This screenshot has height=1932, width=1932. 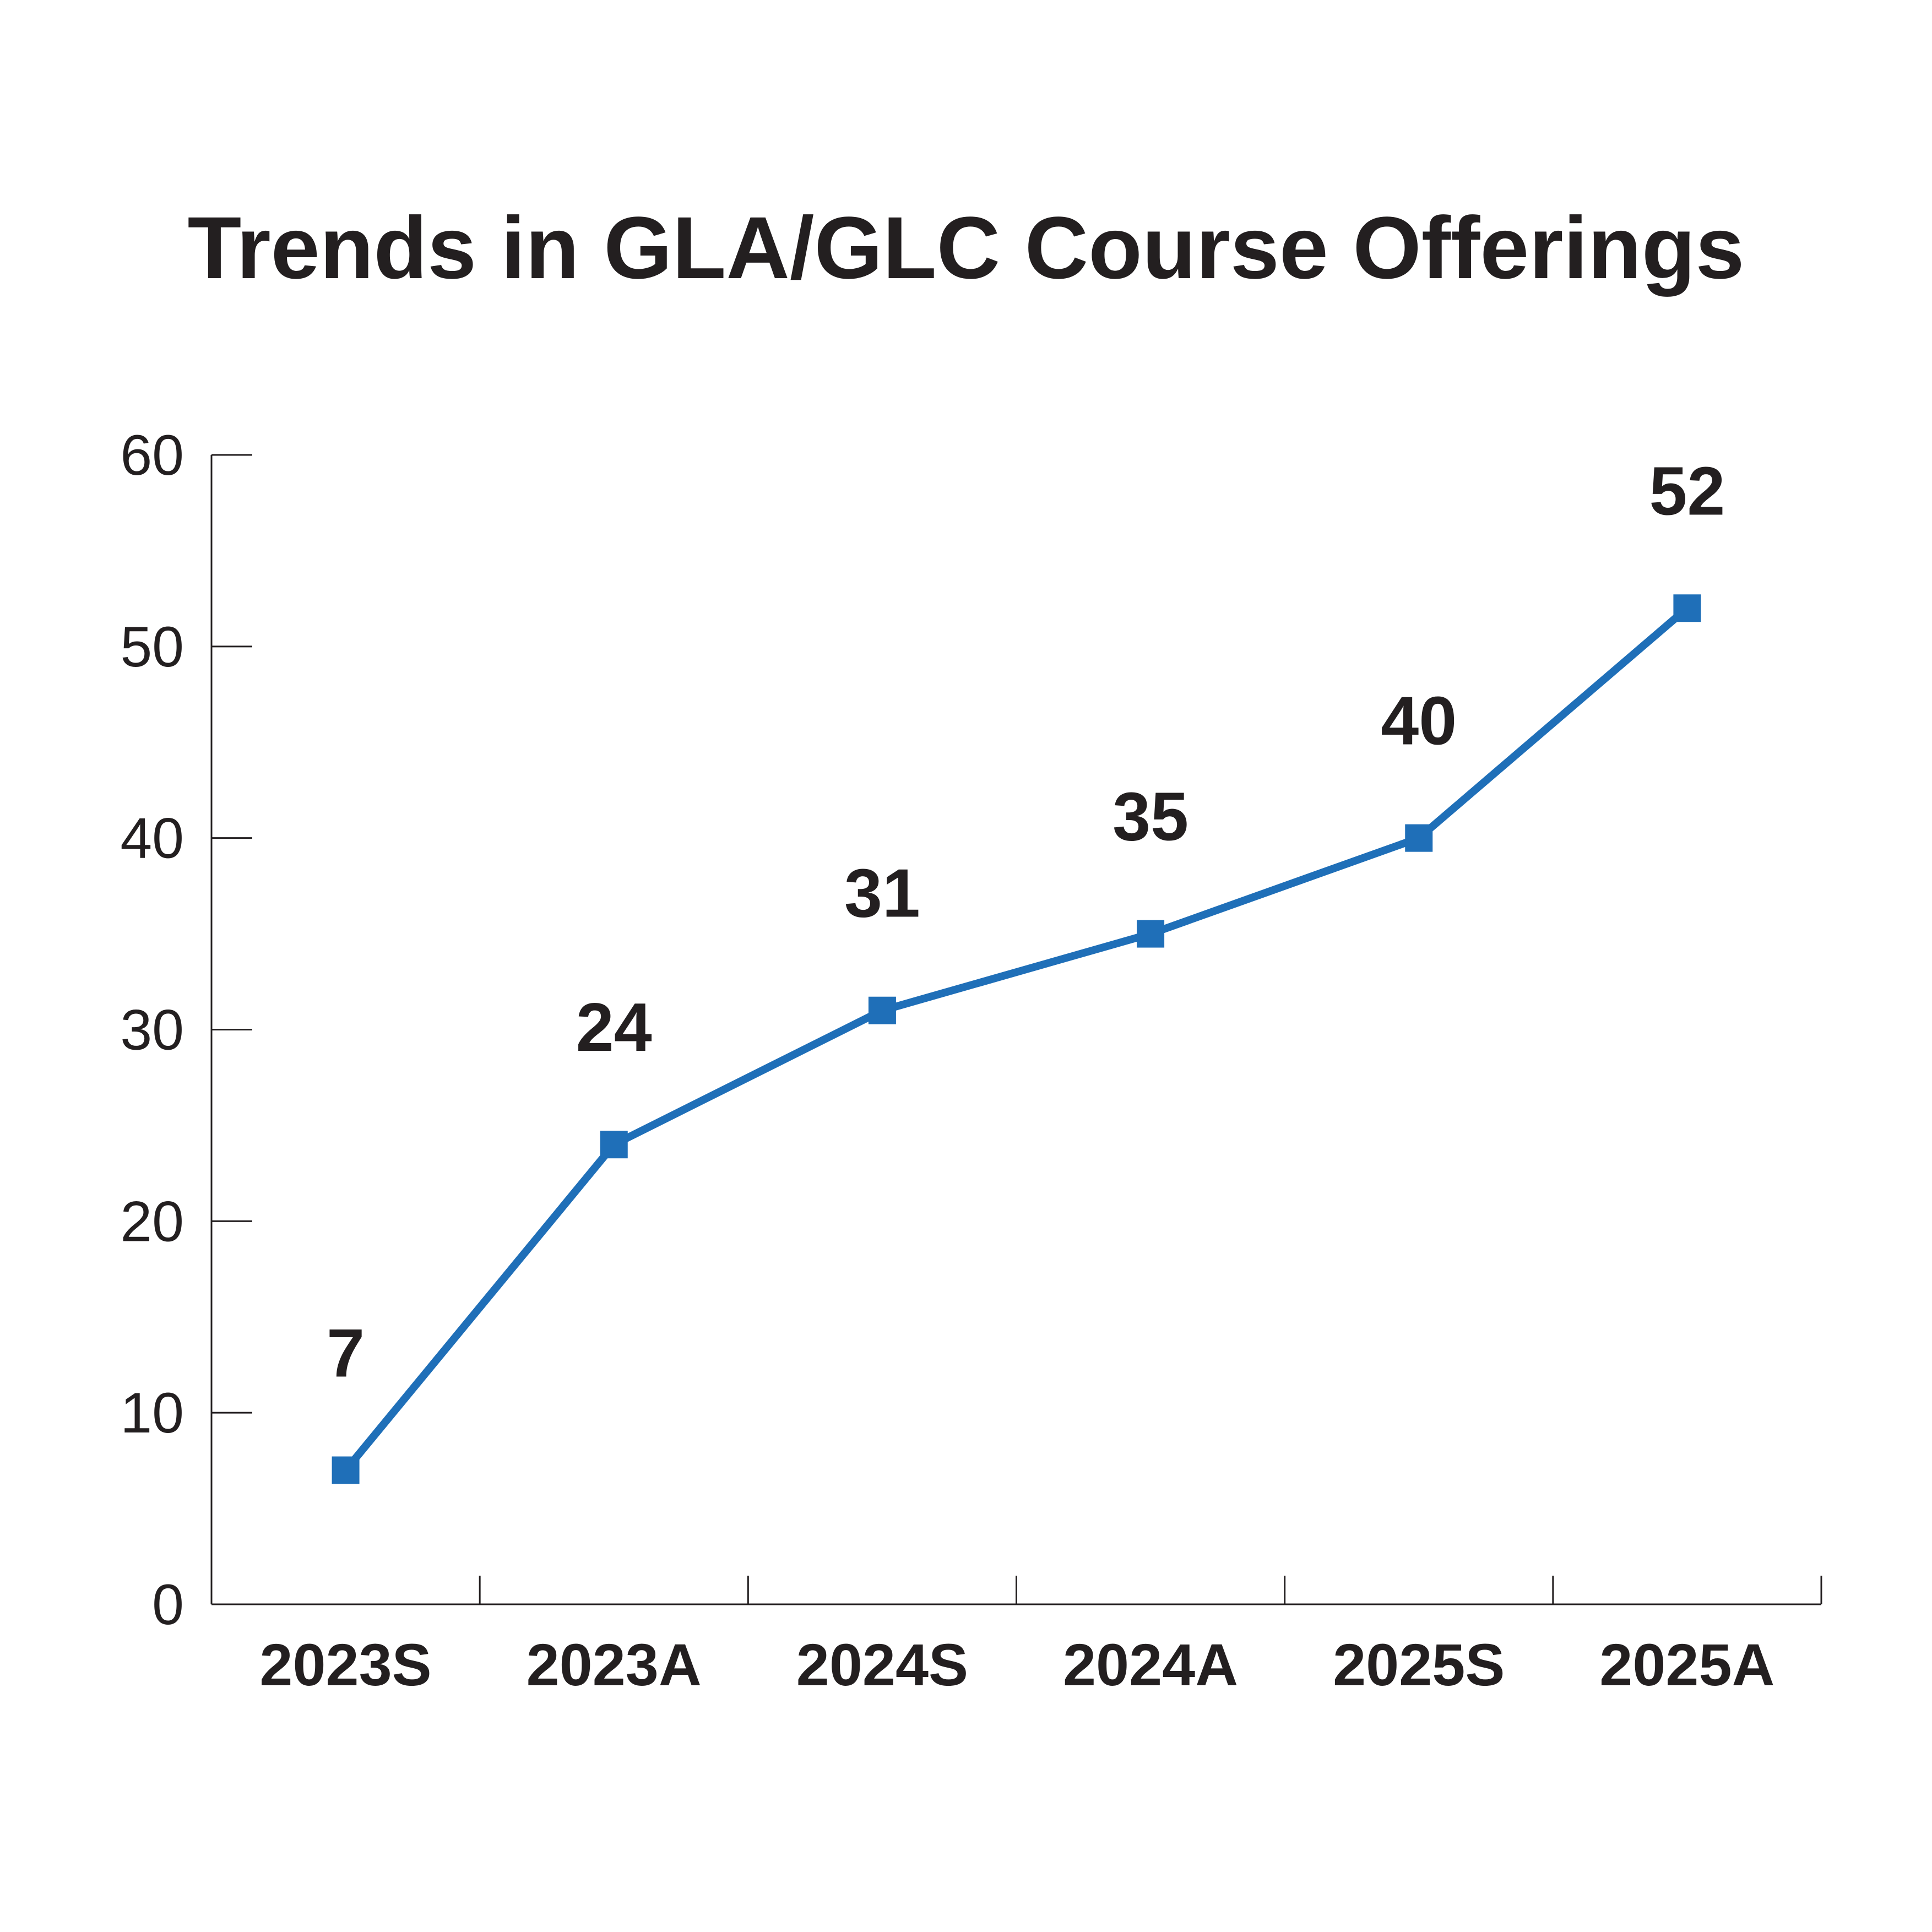 What do you see at coordinates (152, 1413) in the screenshot?
I see `y-tick-label: 10` at bounding box center [152, 1413].